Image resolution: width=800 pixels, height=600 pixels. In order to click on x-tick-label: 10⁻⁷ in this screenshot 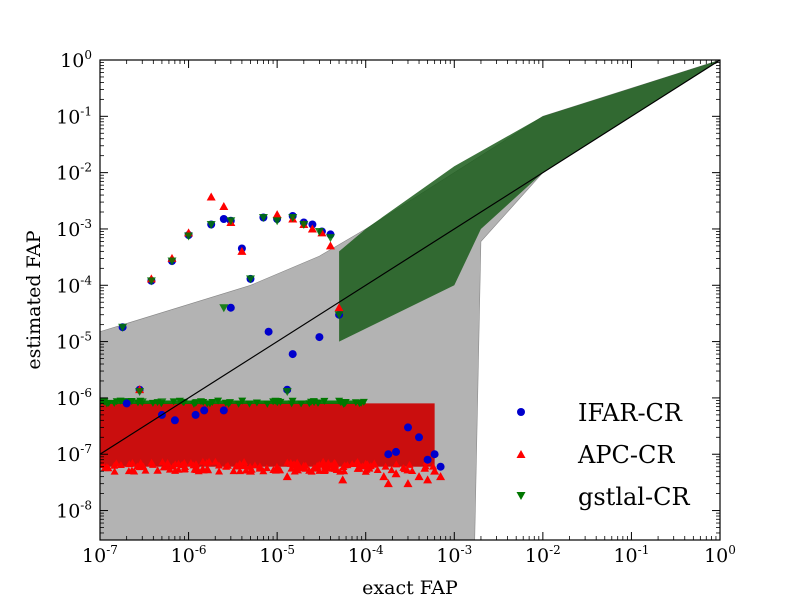, I will do `click(100, 555)`.